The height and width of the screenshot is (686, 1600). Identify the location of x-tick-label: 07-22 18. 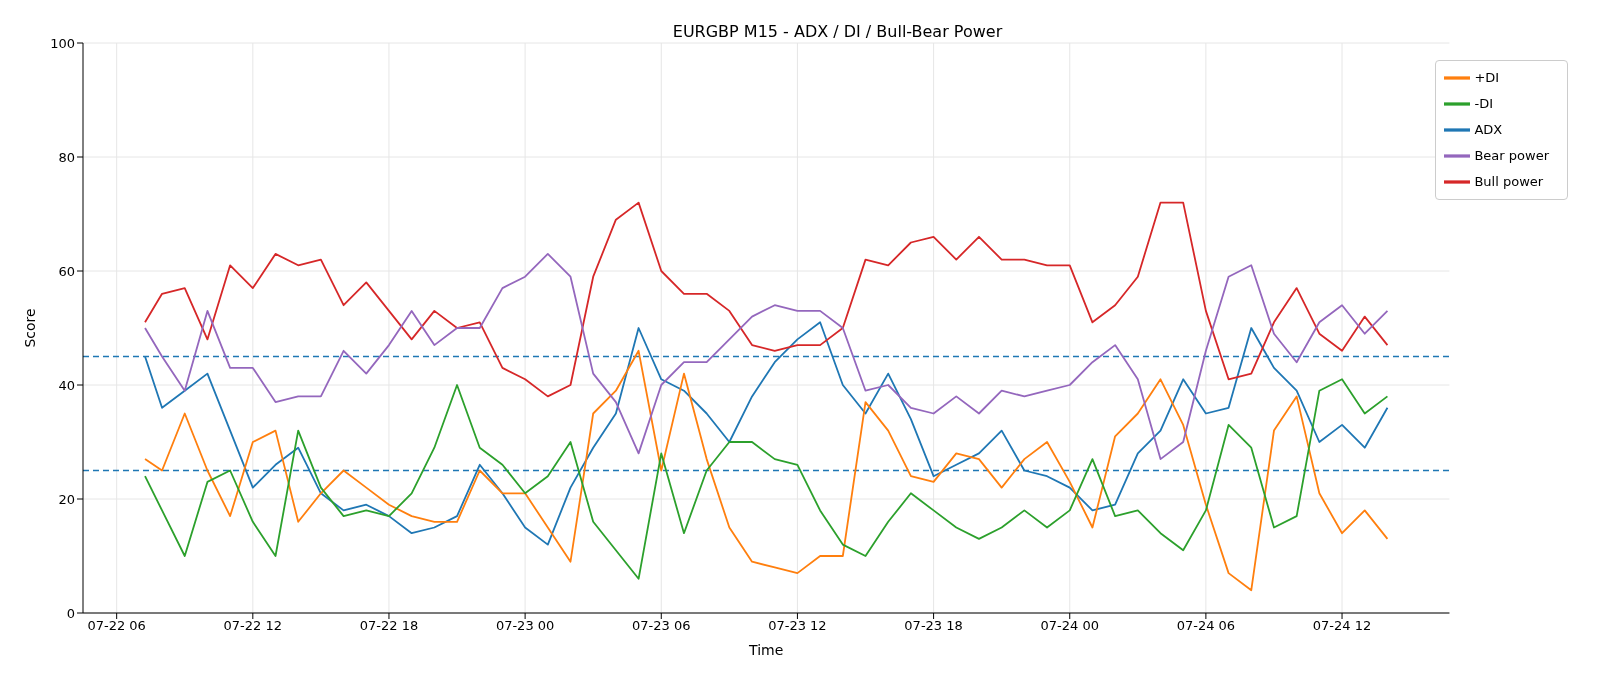
(389, 626).